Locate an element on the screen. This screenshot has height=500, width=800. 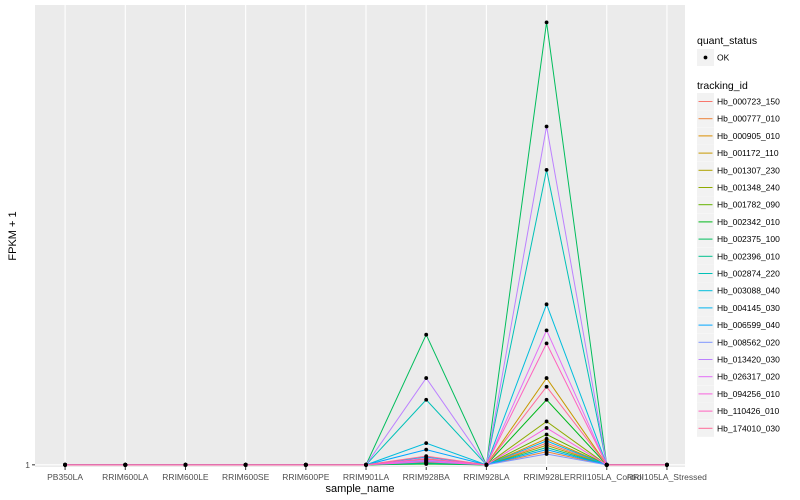
y-axis: 1 is located at coordinates (30, 465).